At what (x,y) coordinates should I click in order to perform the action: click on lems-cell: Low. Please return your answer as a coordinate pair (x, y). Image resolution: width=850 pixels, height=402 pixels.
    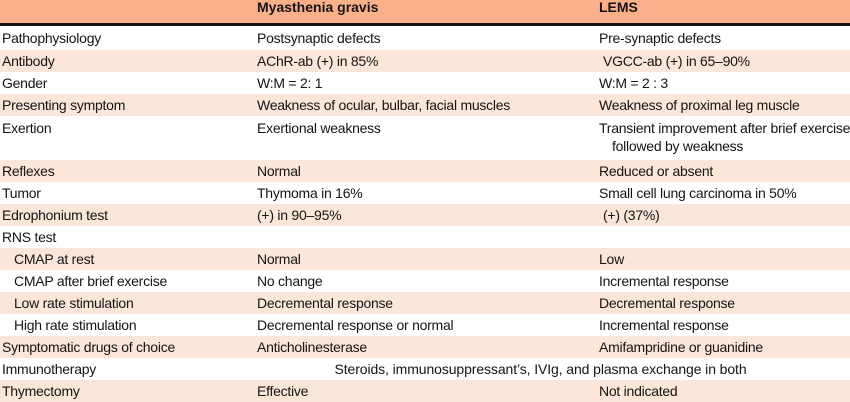
    Looking at the image, I should click on (724, 259).